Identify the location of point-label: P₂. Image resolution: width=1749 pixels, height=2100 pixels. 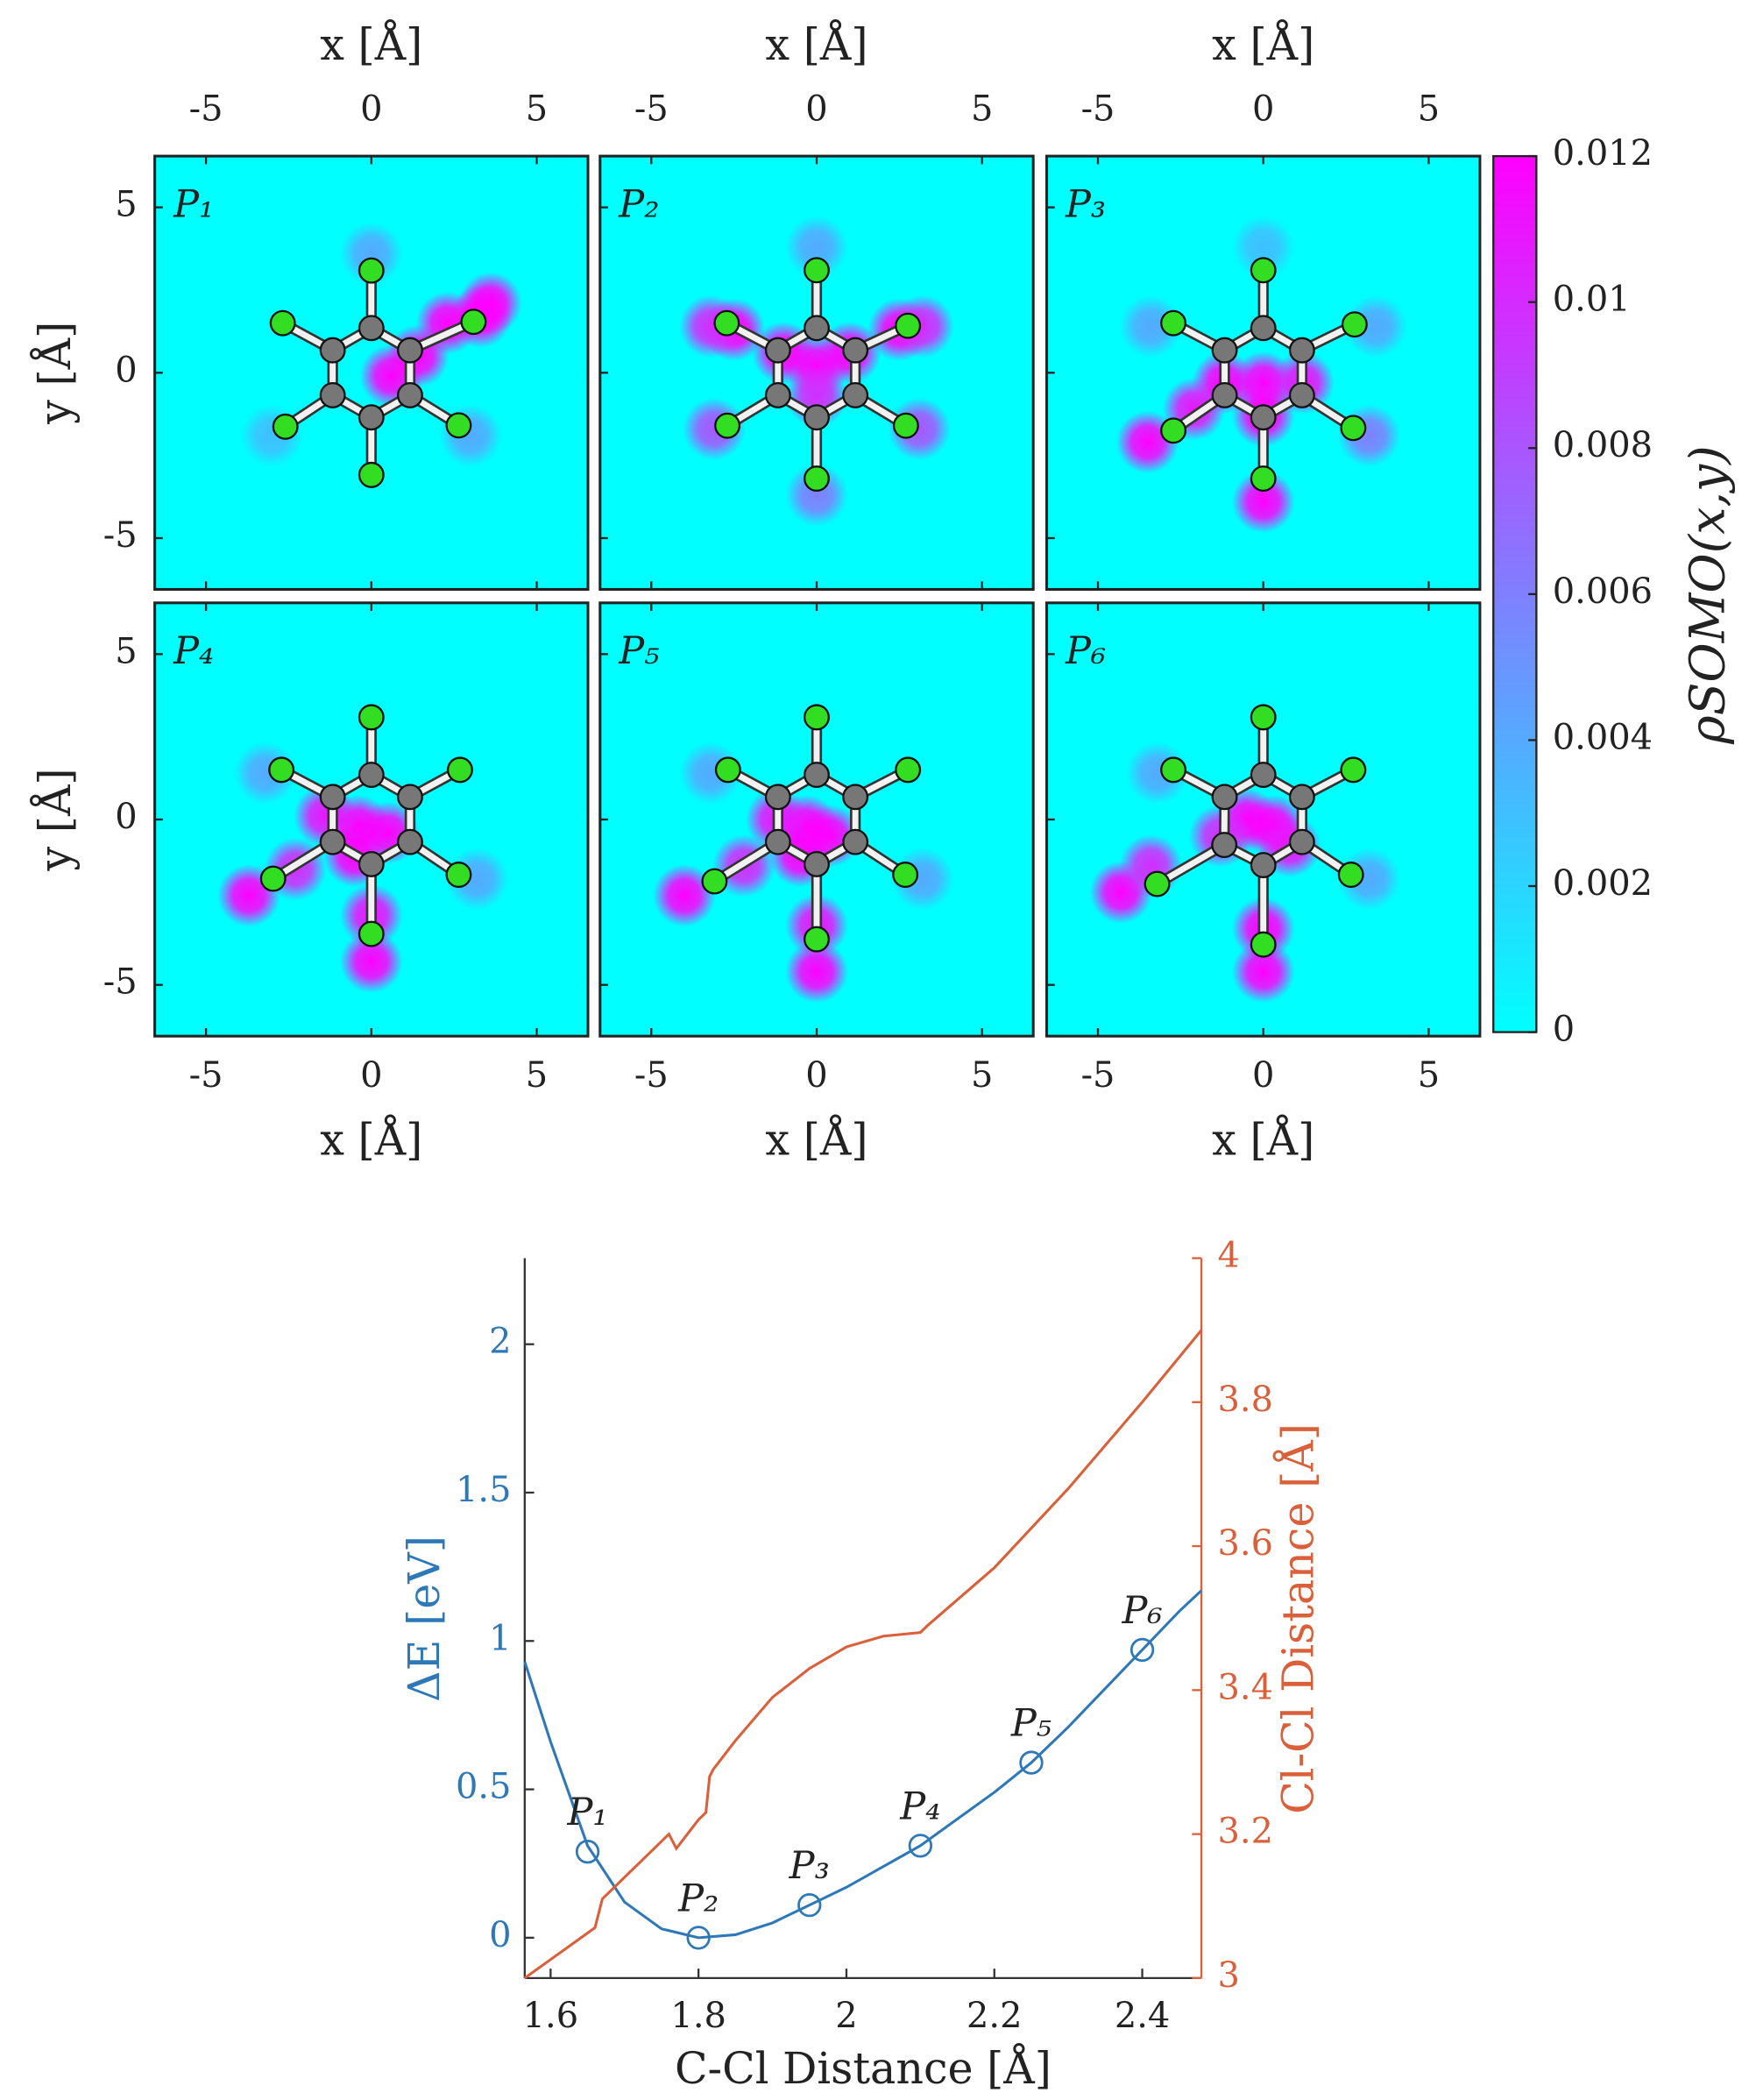
(698, 1898).